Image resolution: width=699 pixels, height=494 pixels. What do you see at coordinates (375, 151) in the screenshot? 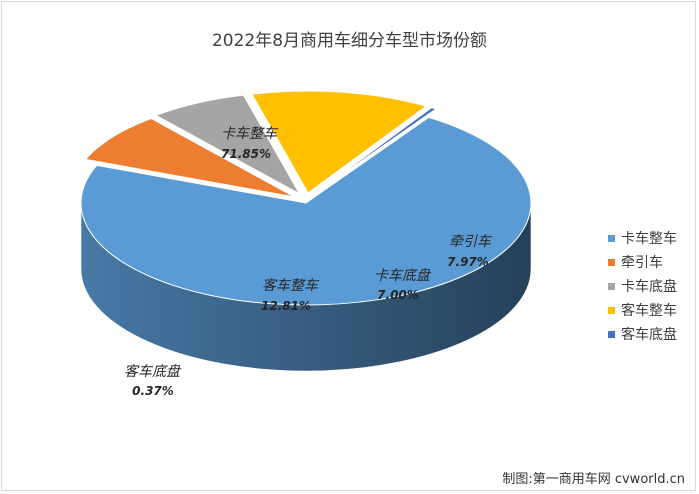
I see `pie-slice-客车底盘` at bounding box center [375, 151].